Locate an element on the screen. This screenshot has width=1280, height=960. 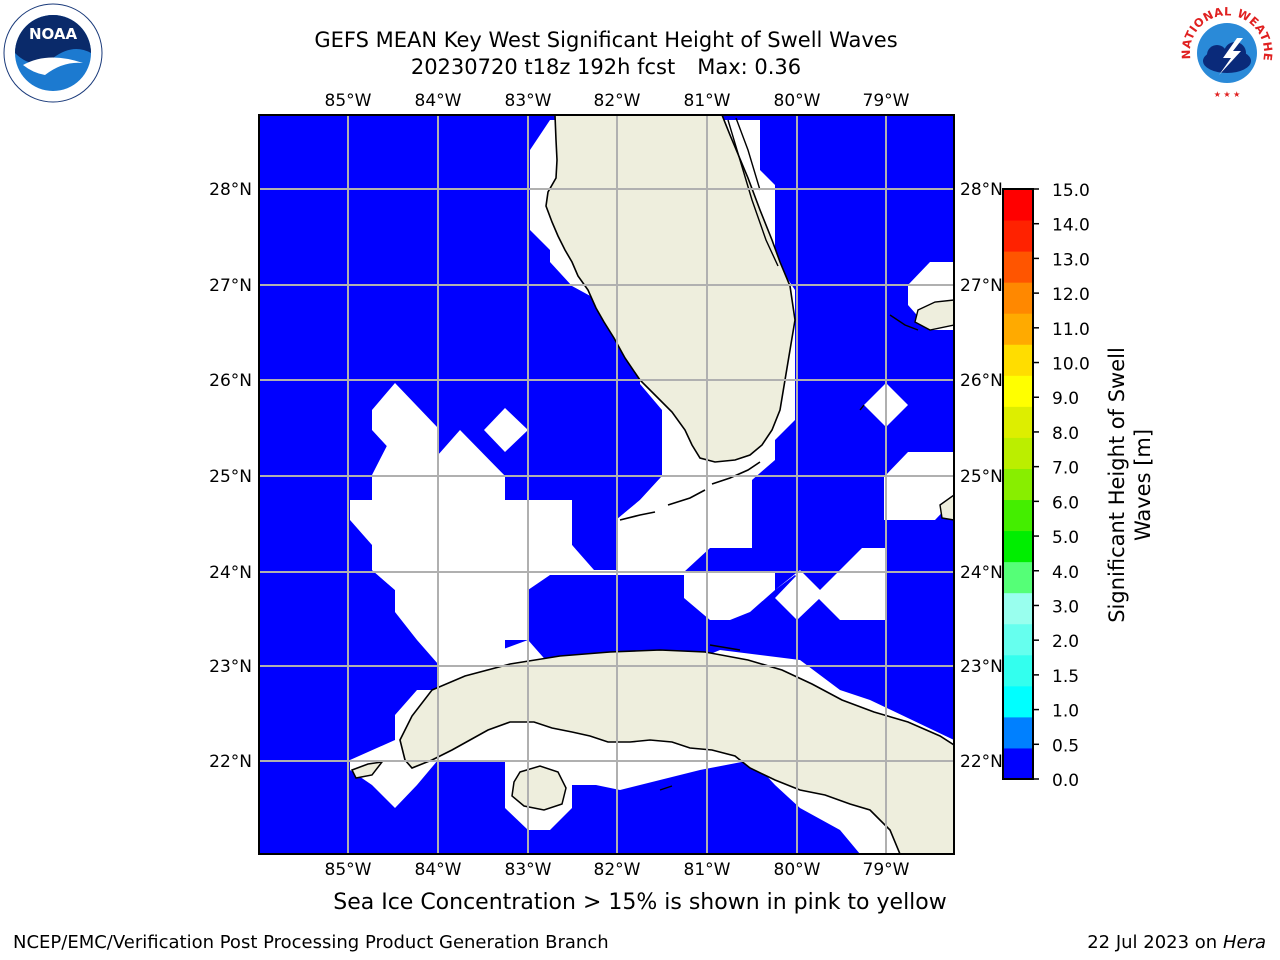
colorbar-tick-label: 5.0 is located at coordinates (1065, 538).